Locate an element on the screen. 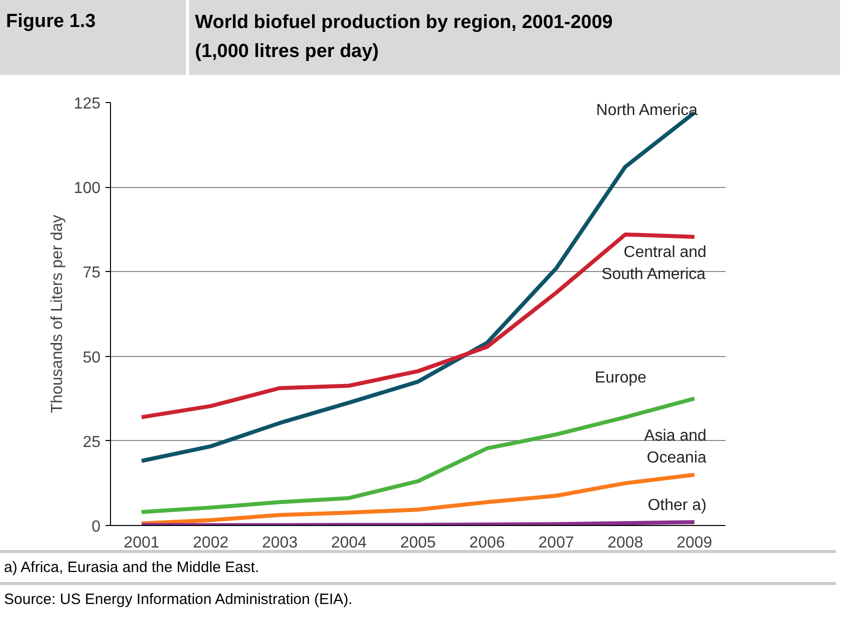  chart-subtitle: Figure 1.3 is located at coordinates (51, 22).